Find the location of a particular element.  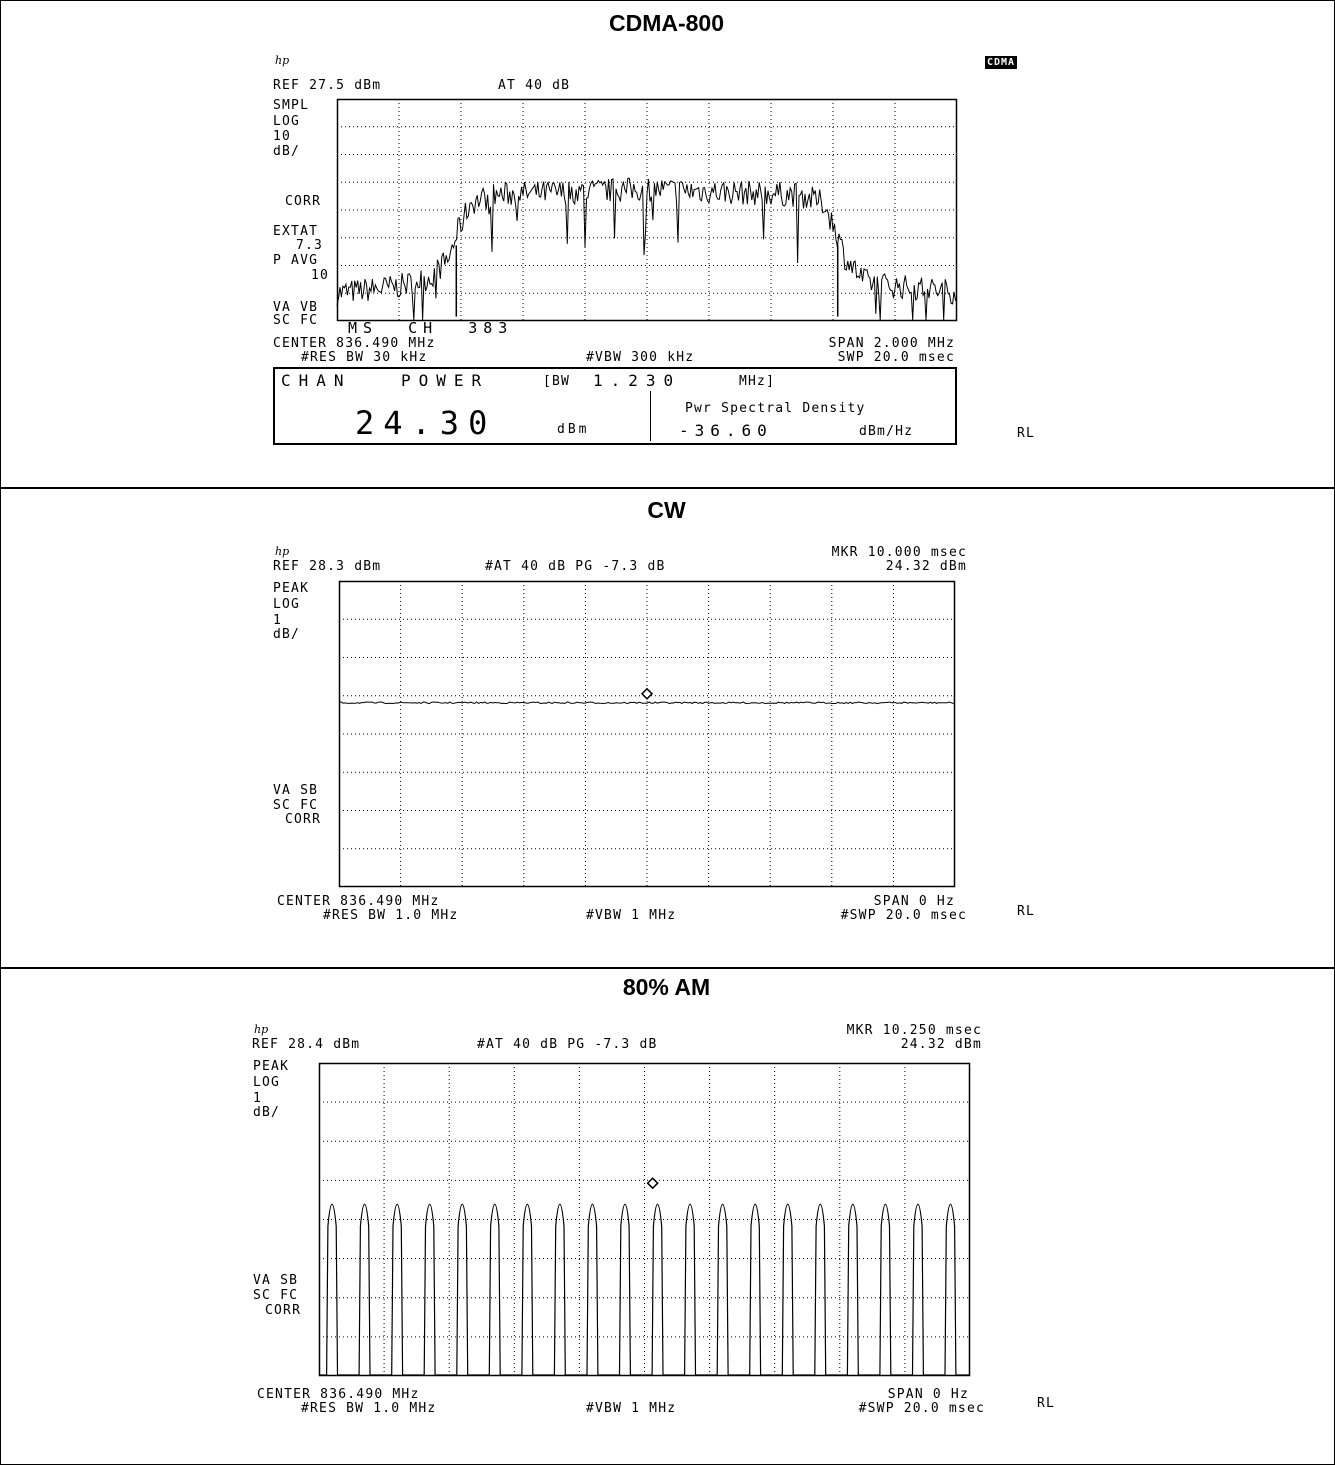

am-zero-span-plot is located at coordinates (644, 1219).